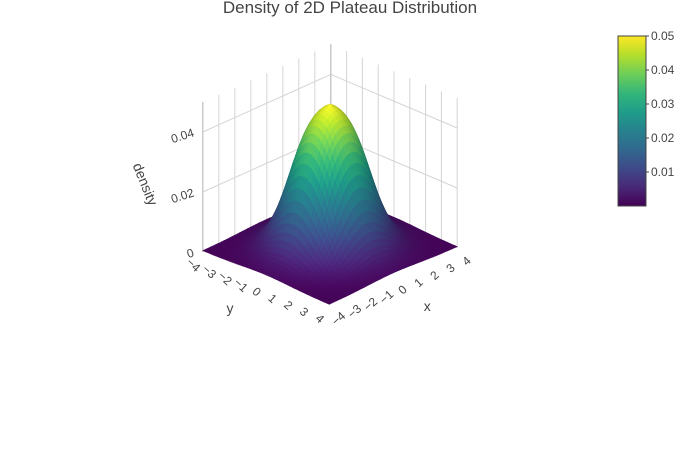 The height and width of the screenshot is (450, 700). What do you see at coordinates (663, 104) in the screenshot?
I see `colorbar-tick-label: 0.03` at bounding box center [663, 104].